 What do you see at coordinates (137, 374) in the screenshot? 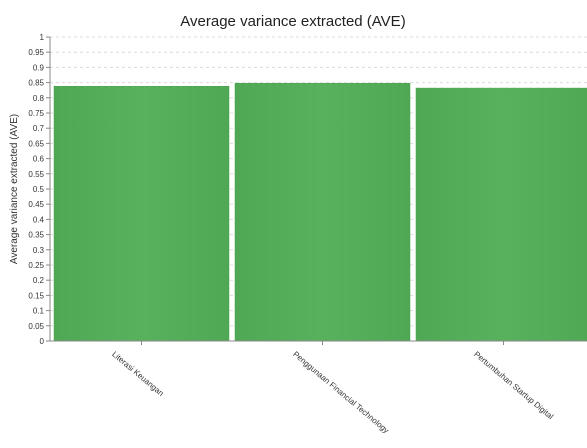
I see `x-tick-label: Literasi Keuangan` at bounding box center [137, 374].